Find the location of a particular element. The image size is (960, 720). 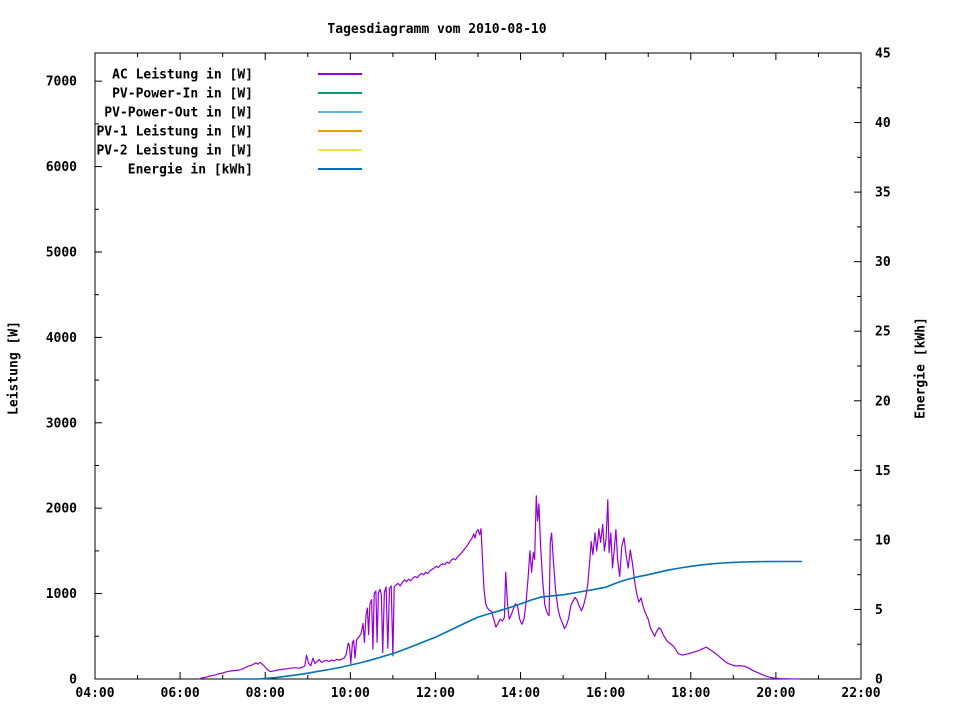

svg-text: 5000 is located at coordinates (61, 252).